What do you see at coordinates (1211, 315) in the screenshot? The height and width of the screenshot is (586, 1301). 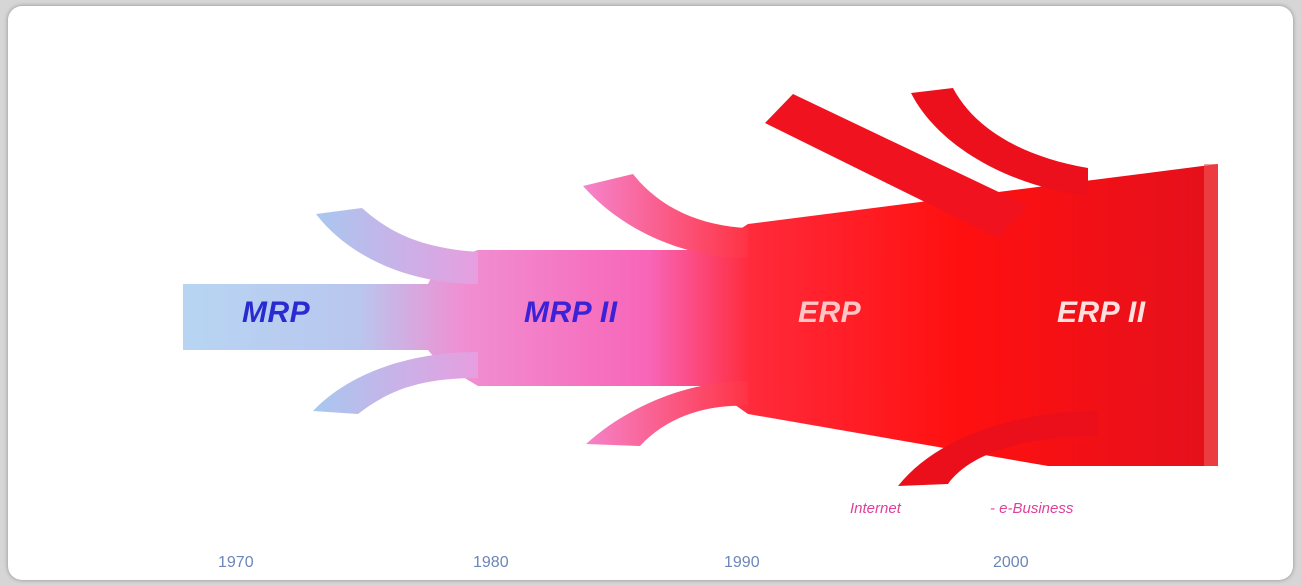 I see `erp2-edge` at bounding box center [1211, 315].